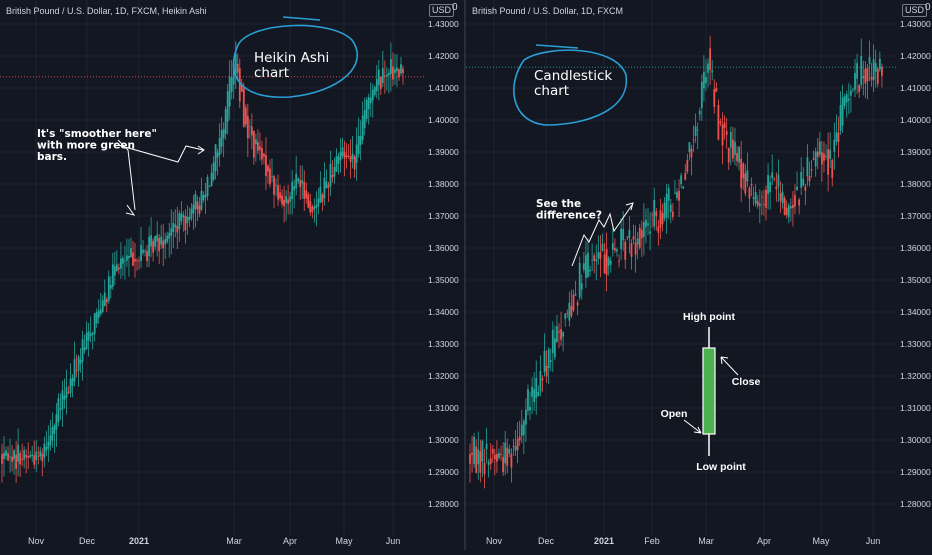  What do you see at coordinates (915, 10) in the screenshot?
I see `right-currency-badge: USD` at bounding box center [915, 10].